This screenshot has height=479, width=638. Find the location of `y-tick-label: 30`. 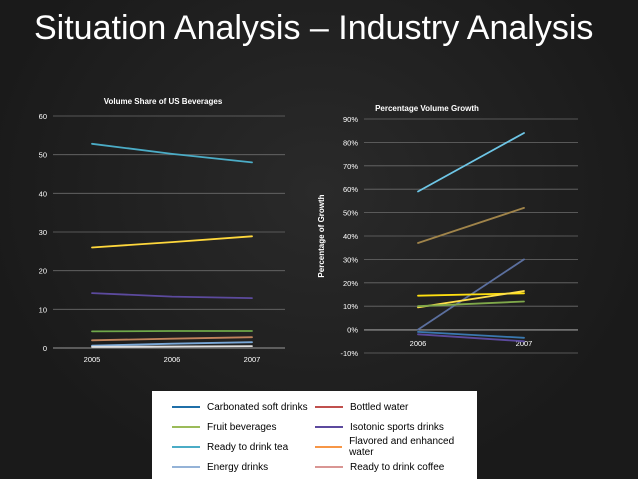

y-tick-label: 30 is located at coordinates (43, 232).